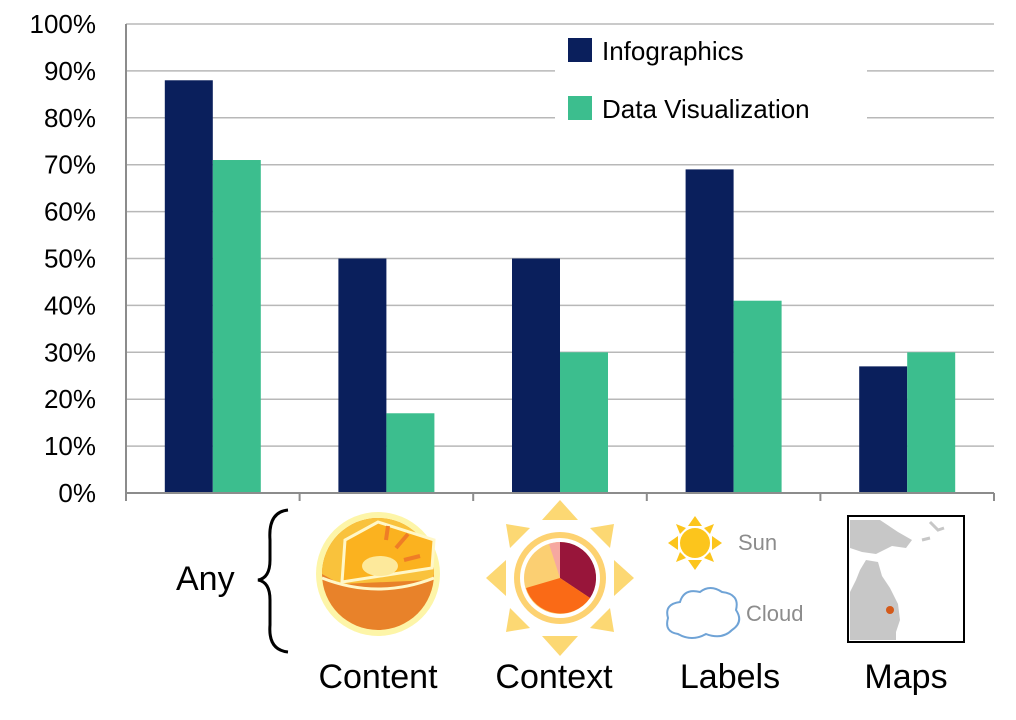 This screenshot has width=1016, height=720. What do you see at coordinates (70, 352) in the screenshot?
I see `y-tick-label: 30%` at bounding box center [70, 352].